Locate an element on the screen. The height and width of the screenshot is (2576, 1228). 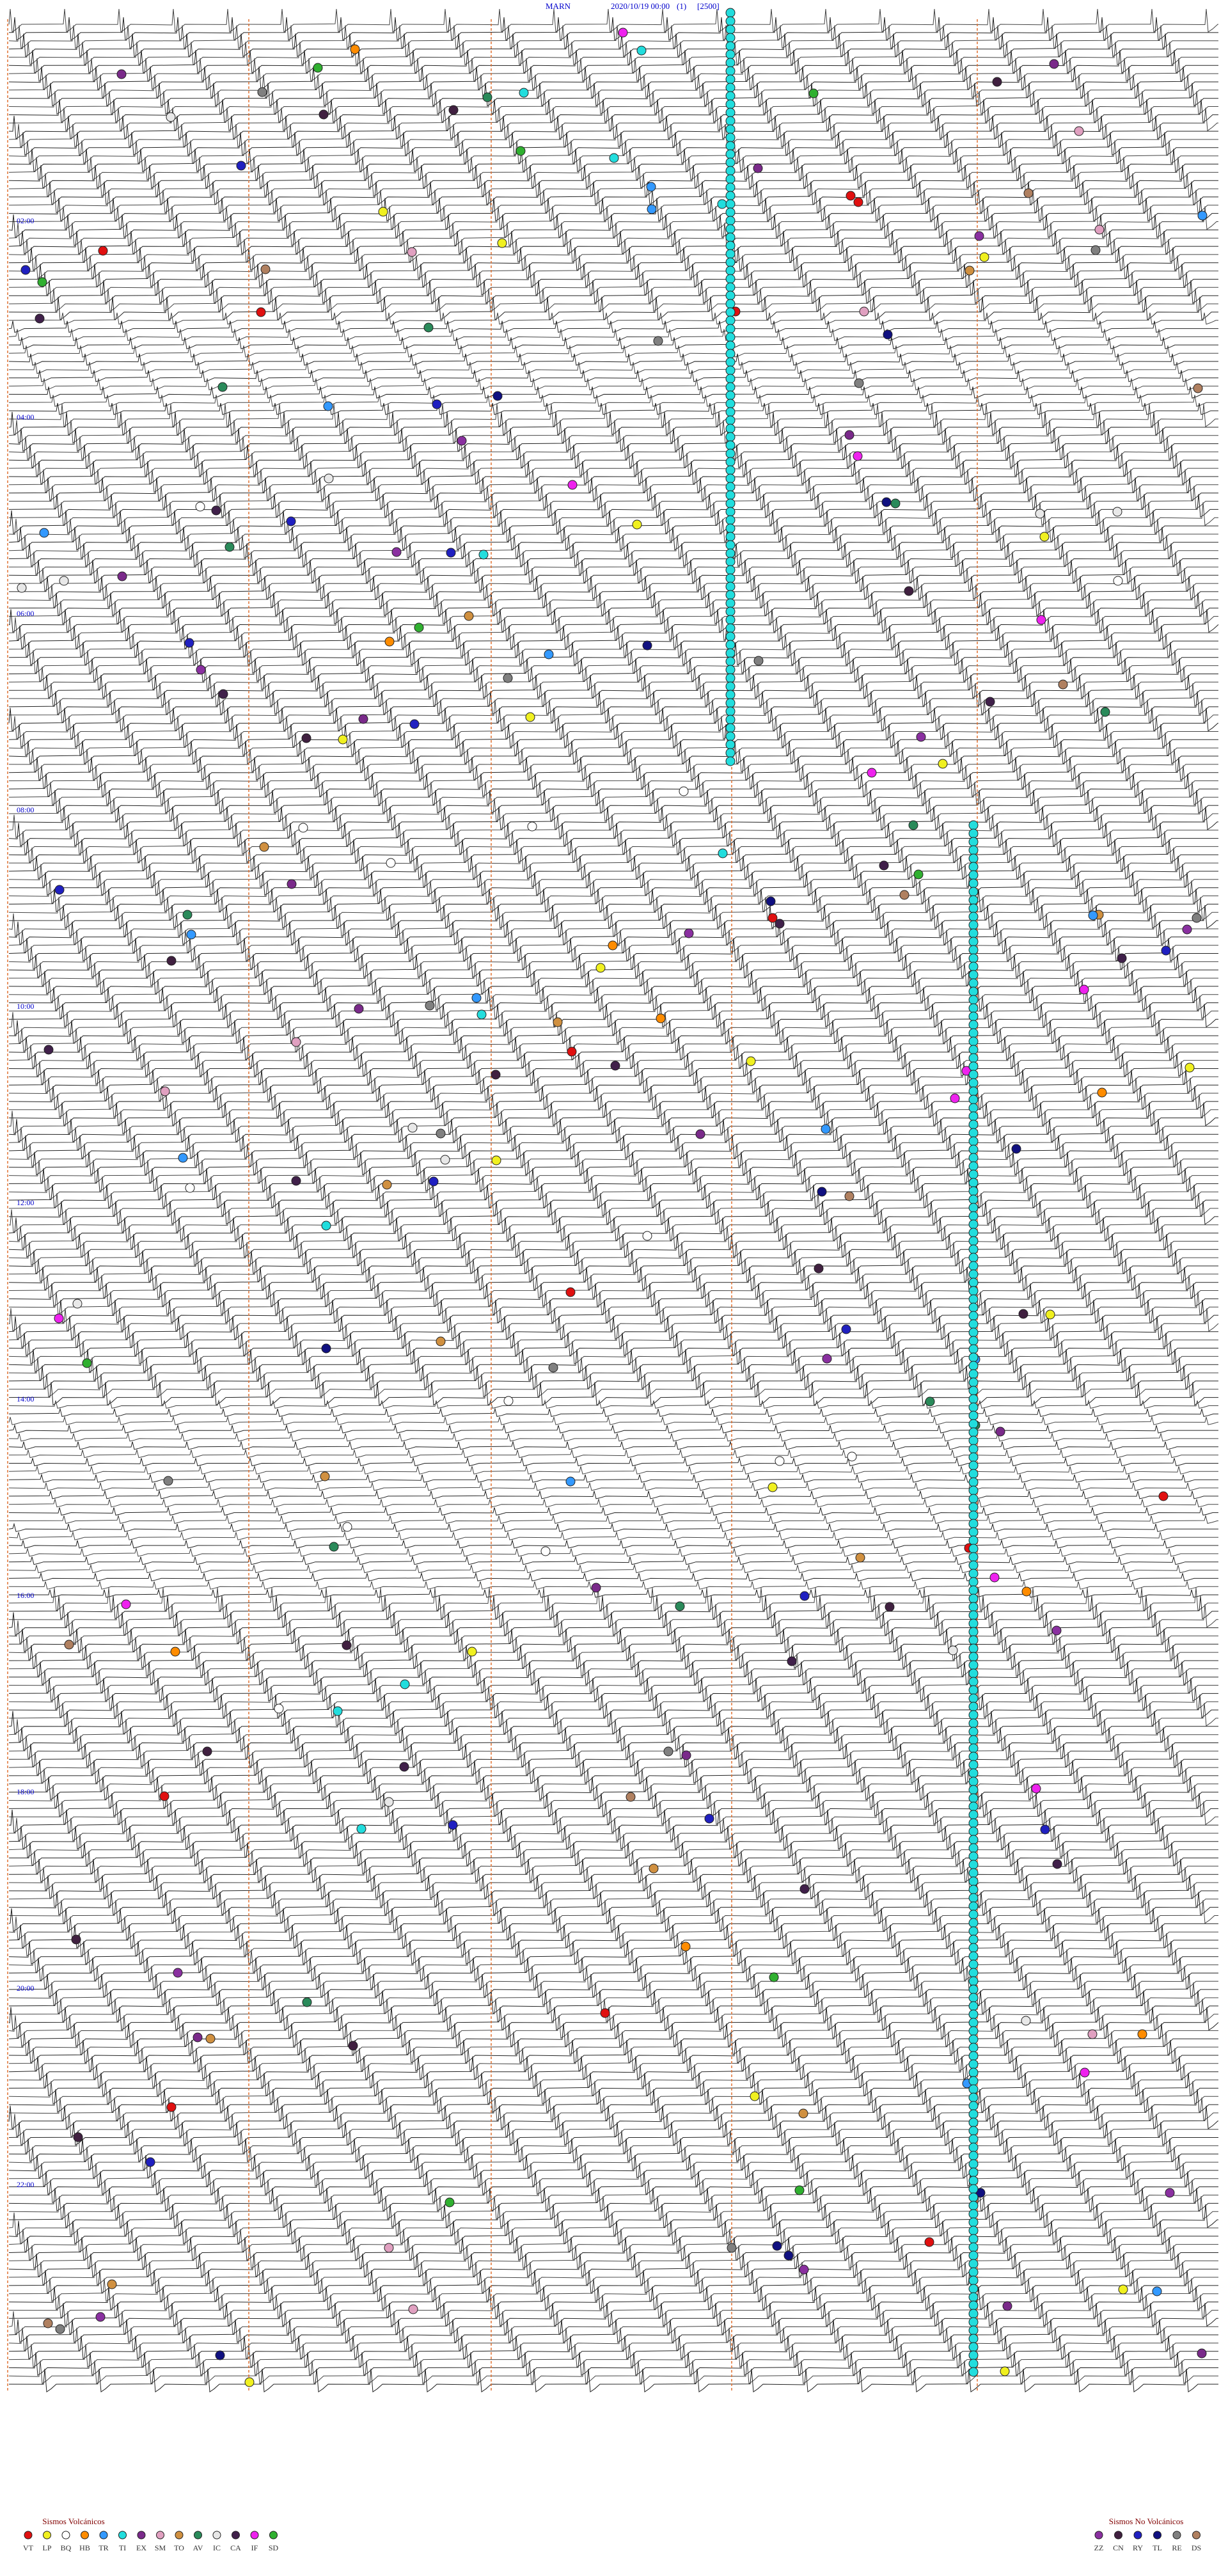
legend-label: ZZ is located at coordinates (1099, 2547).